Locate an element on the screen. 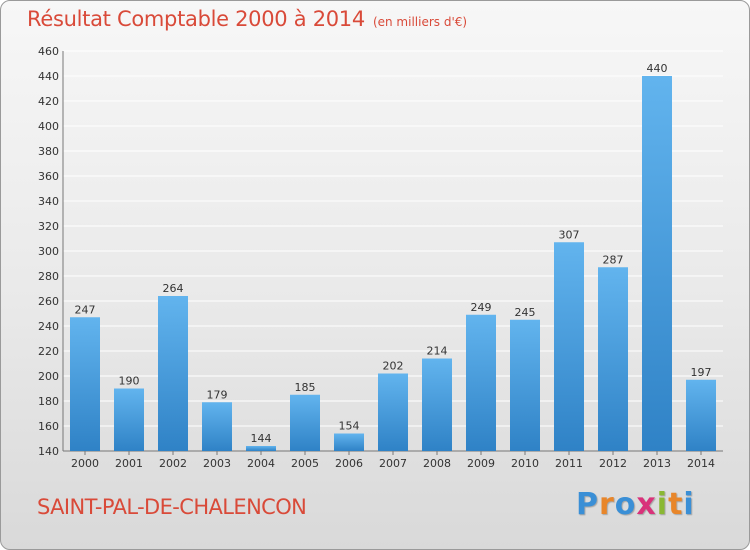  x-tick-label: 2009 is located at coordinates (481, 463).